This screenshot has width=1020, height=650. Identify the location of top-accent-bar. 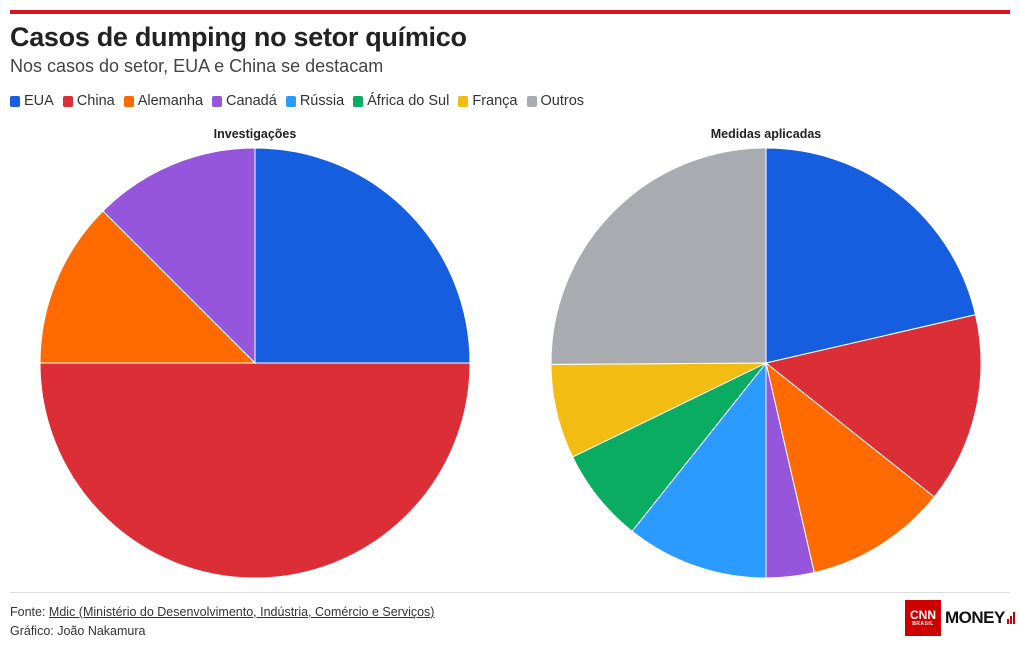
(510, 12).